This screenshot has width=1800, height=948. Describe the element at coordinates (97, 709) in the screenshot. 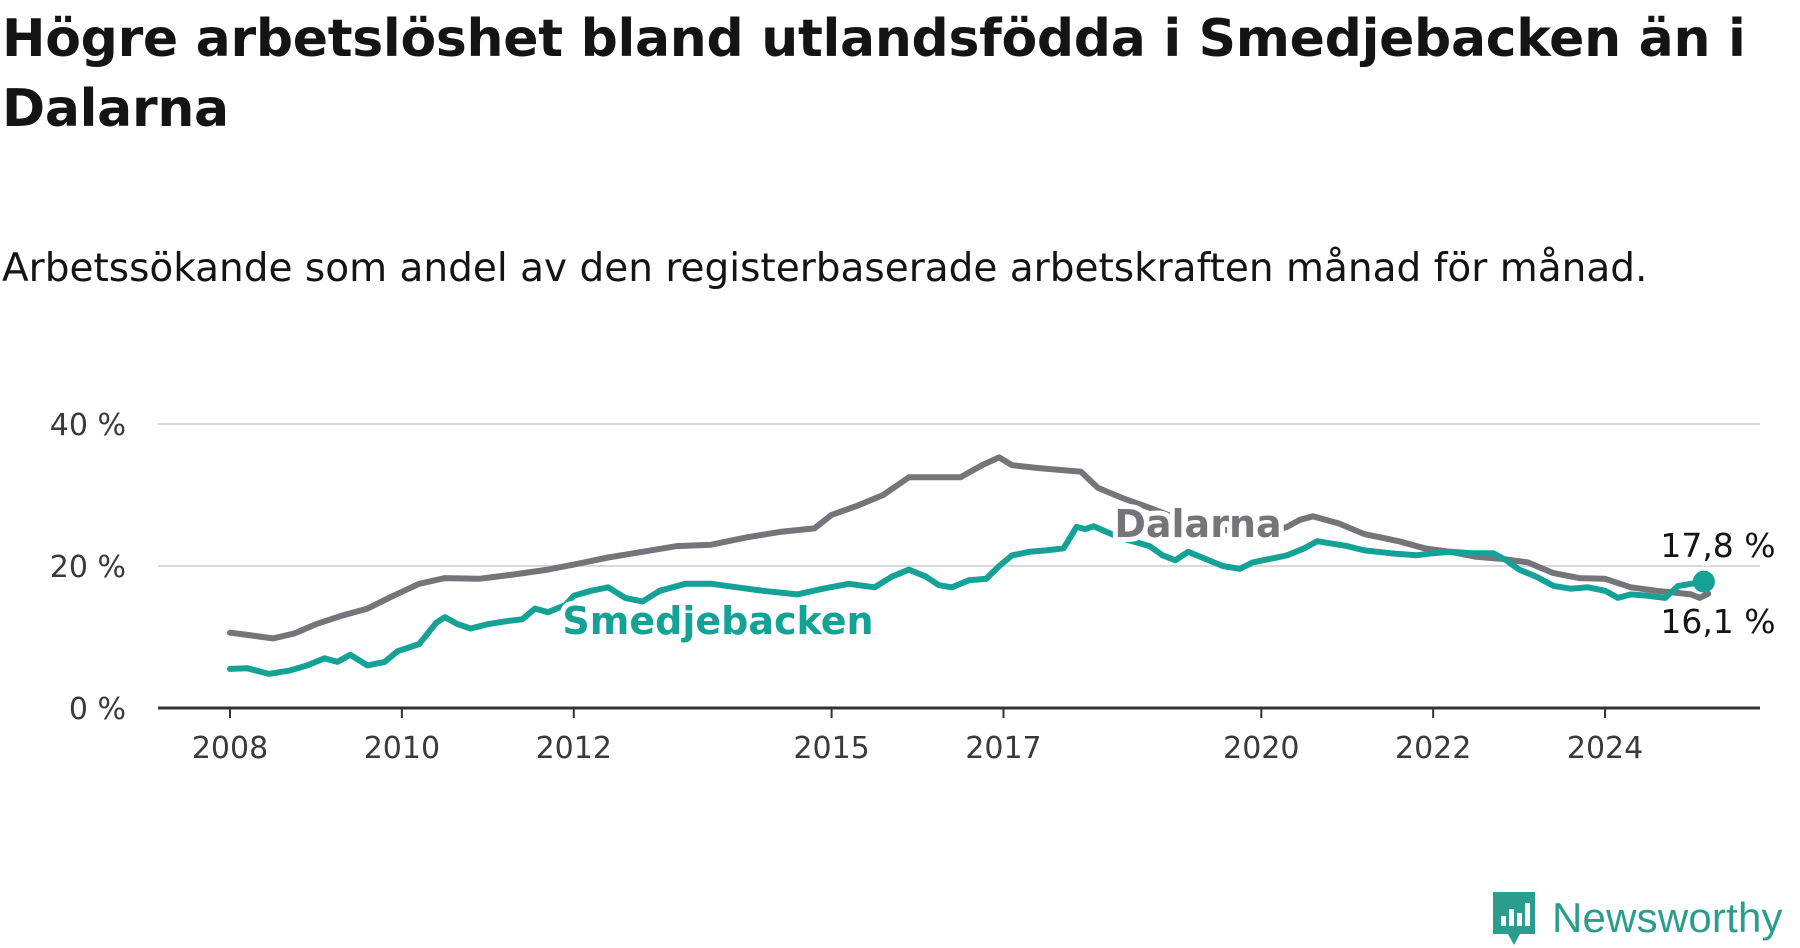

I see `y-tick-label: 0 %` at that location.